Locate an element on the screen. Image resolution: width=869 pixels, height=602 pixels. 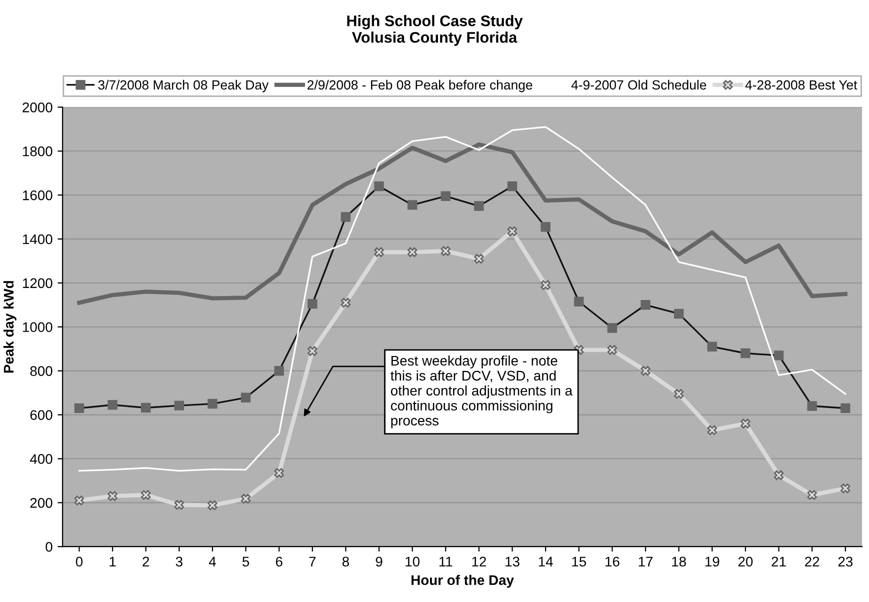
x-tick-label: 6 is located at coordinates (279, 561).